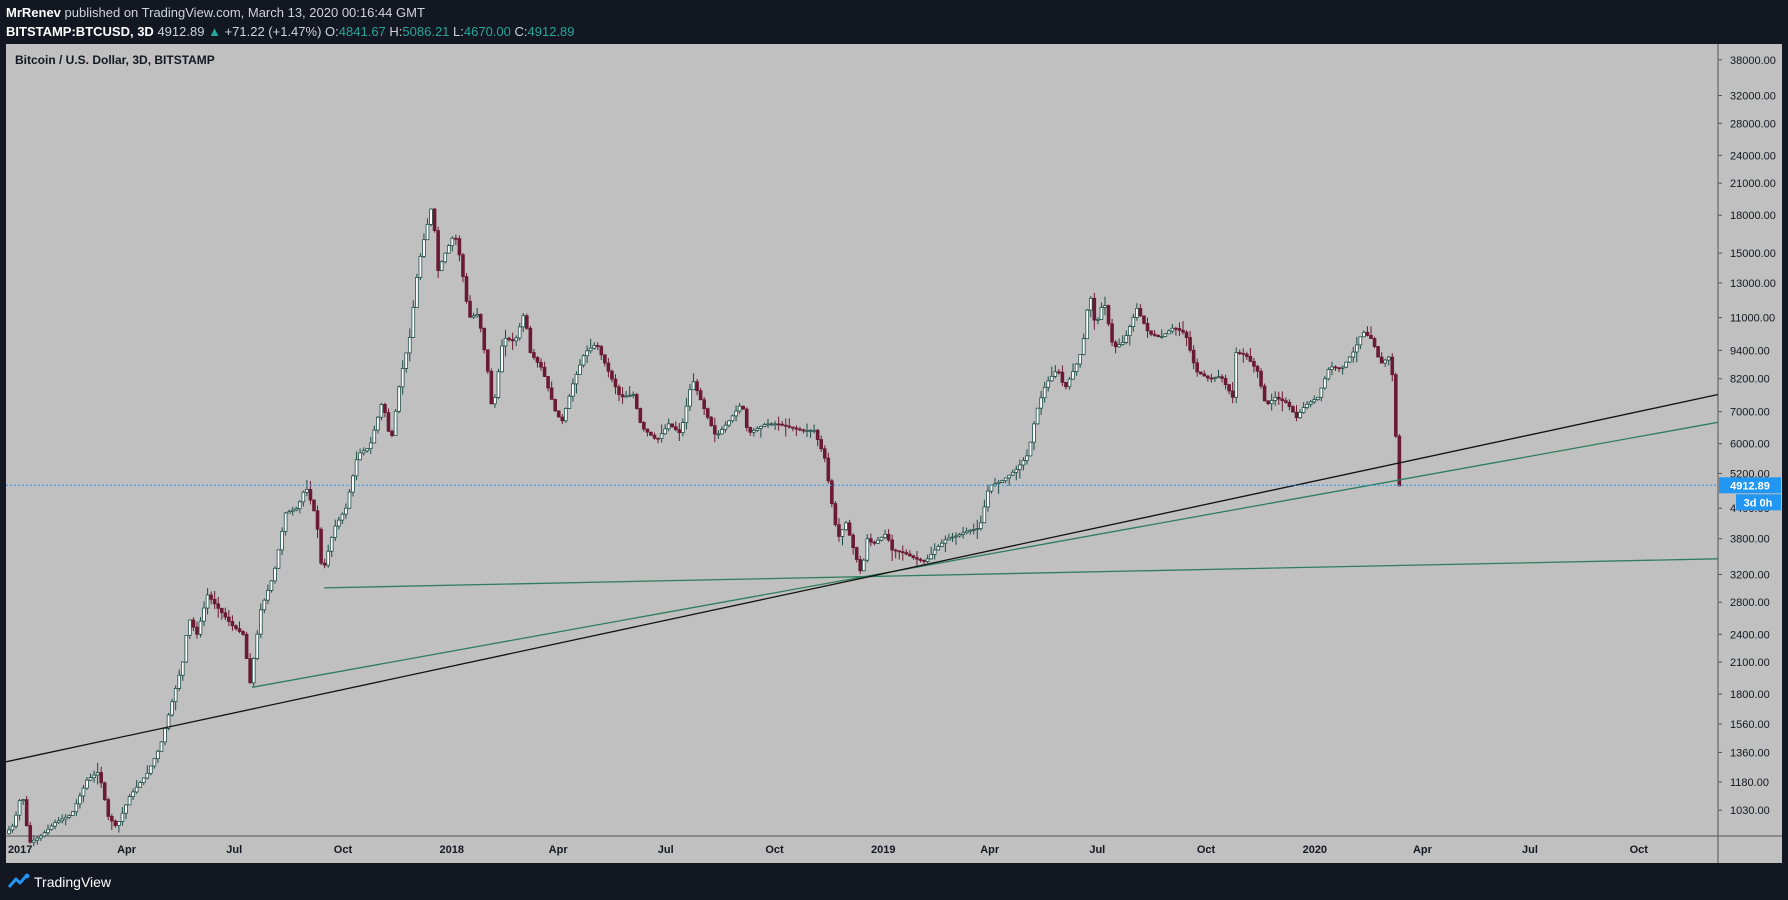  What do you see at coordinates (1750, 486) in the screenshot?
I see `current-price-label: 4912.89` at bounding box center [1750, 486].